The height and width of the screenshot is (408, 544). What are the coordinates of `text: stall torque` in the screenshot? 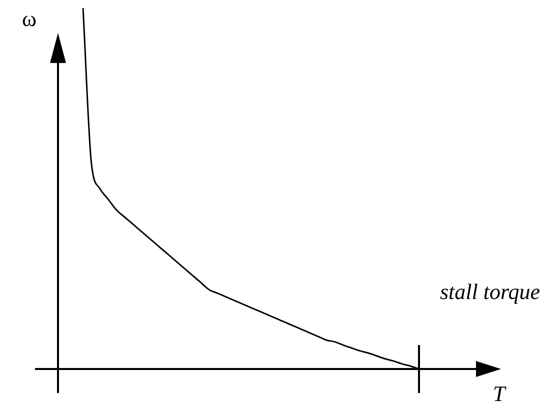 It's located at (490, 291).